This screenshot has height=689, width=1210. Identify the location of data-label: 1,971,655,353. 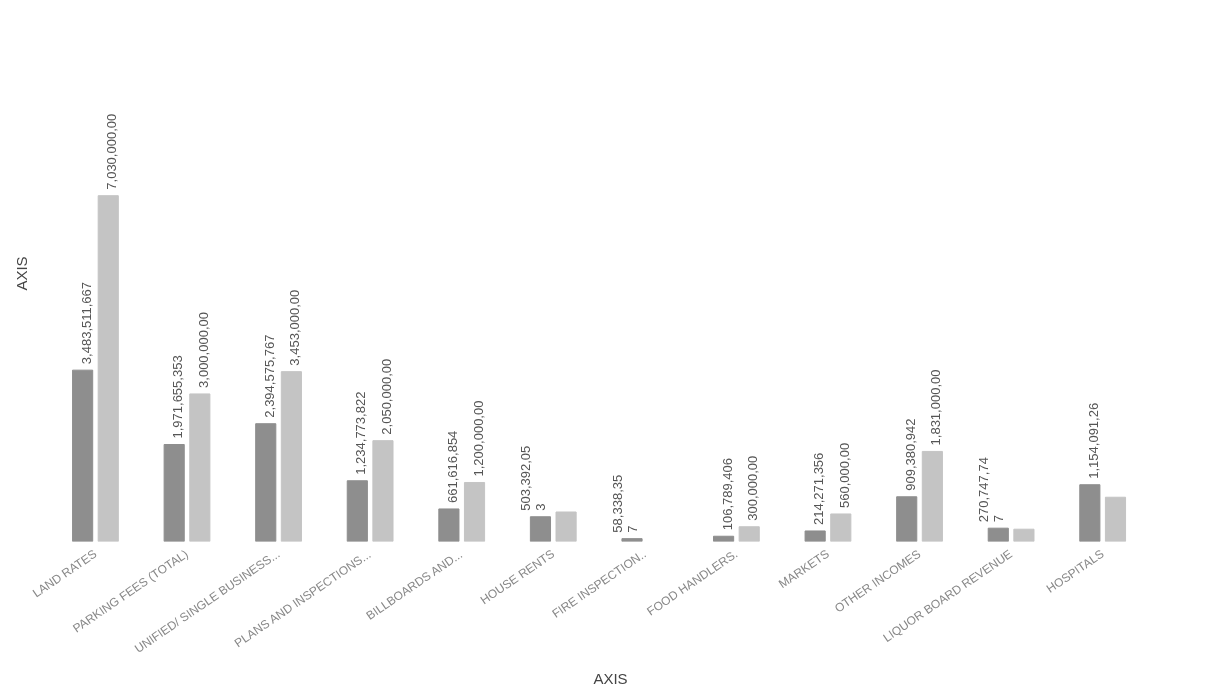
(178, 397).